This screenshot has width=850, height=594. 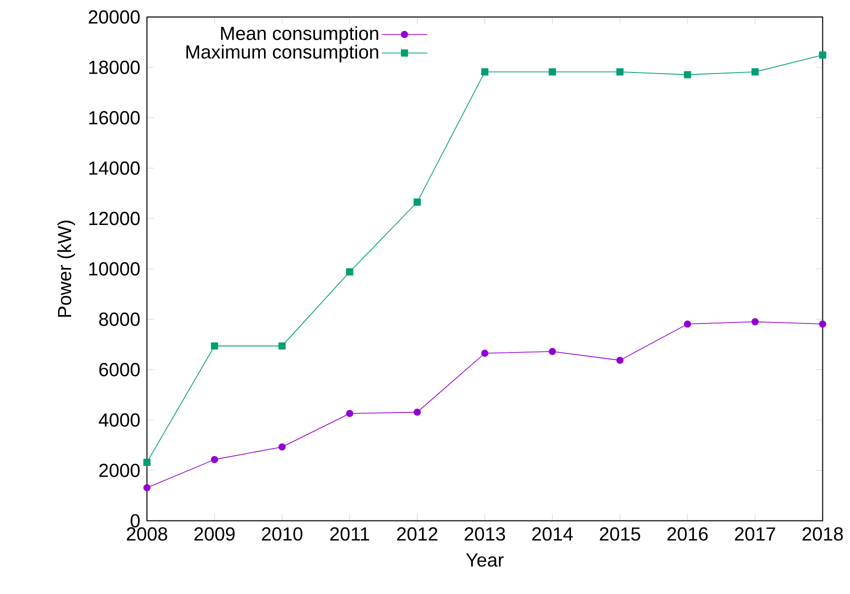 I want to click on legend-label: Mean consumption, so click(x=299, y=35).